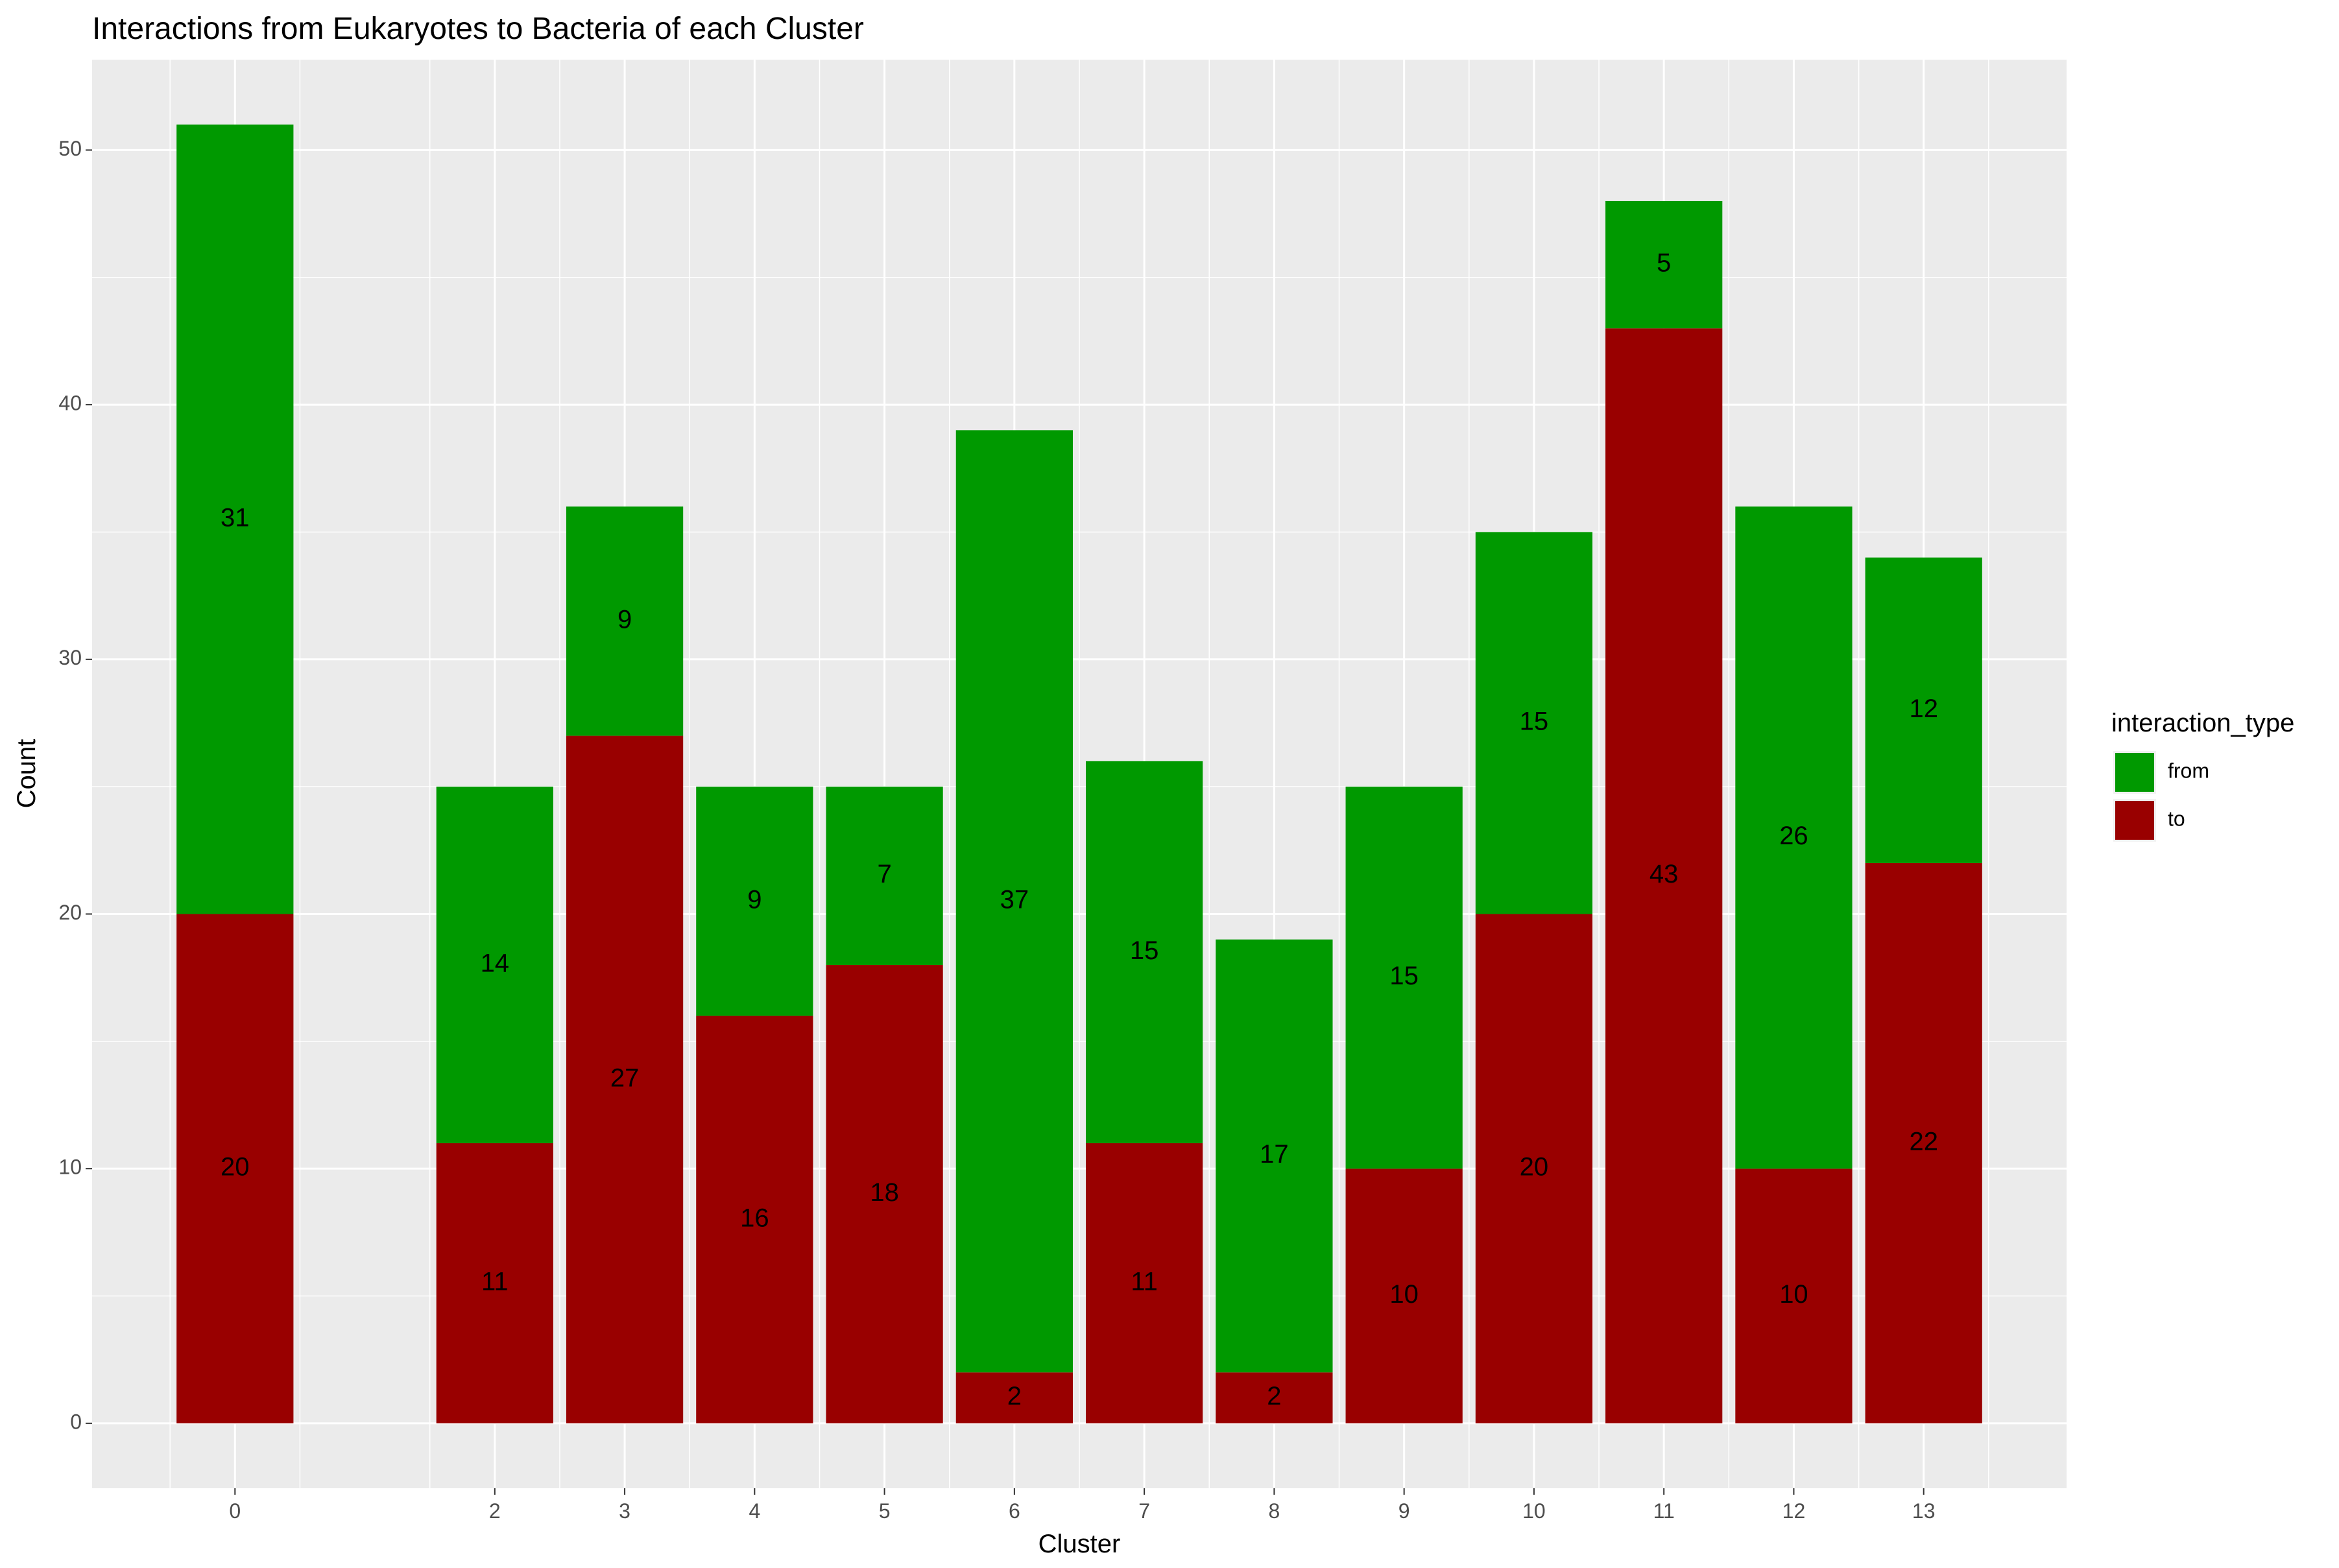 The width and height of the screenshot is (2339, 1568). Describe the element at coordinates (2176, 818) in the screenshot. I see `legend-label-to: to` at that location.